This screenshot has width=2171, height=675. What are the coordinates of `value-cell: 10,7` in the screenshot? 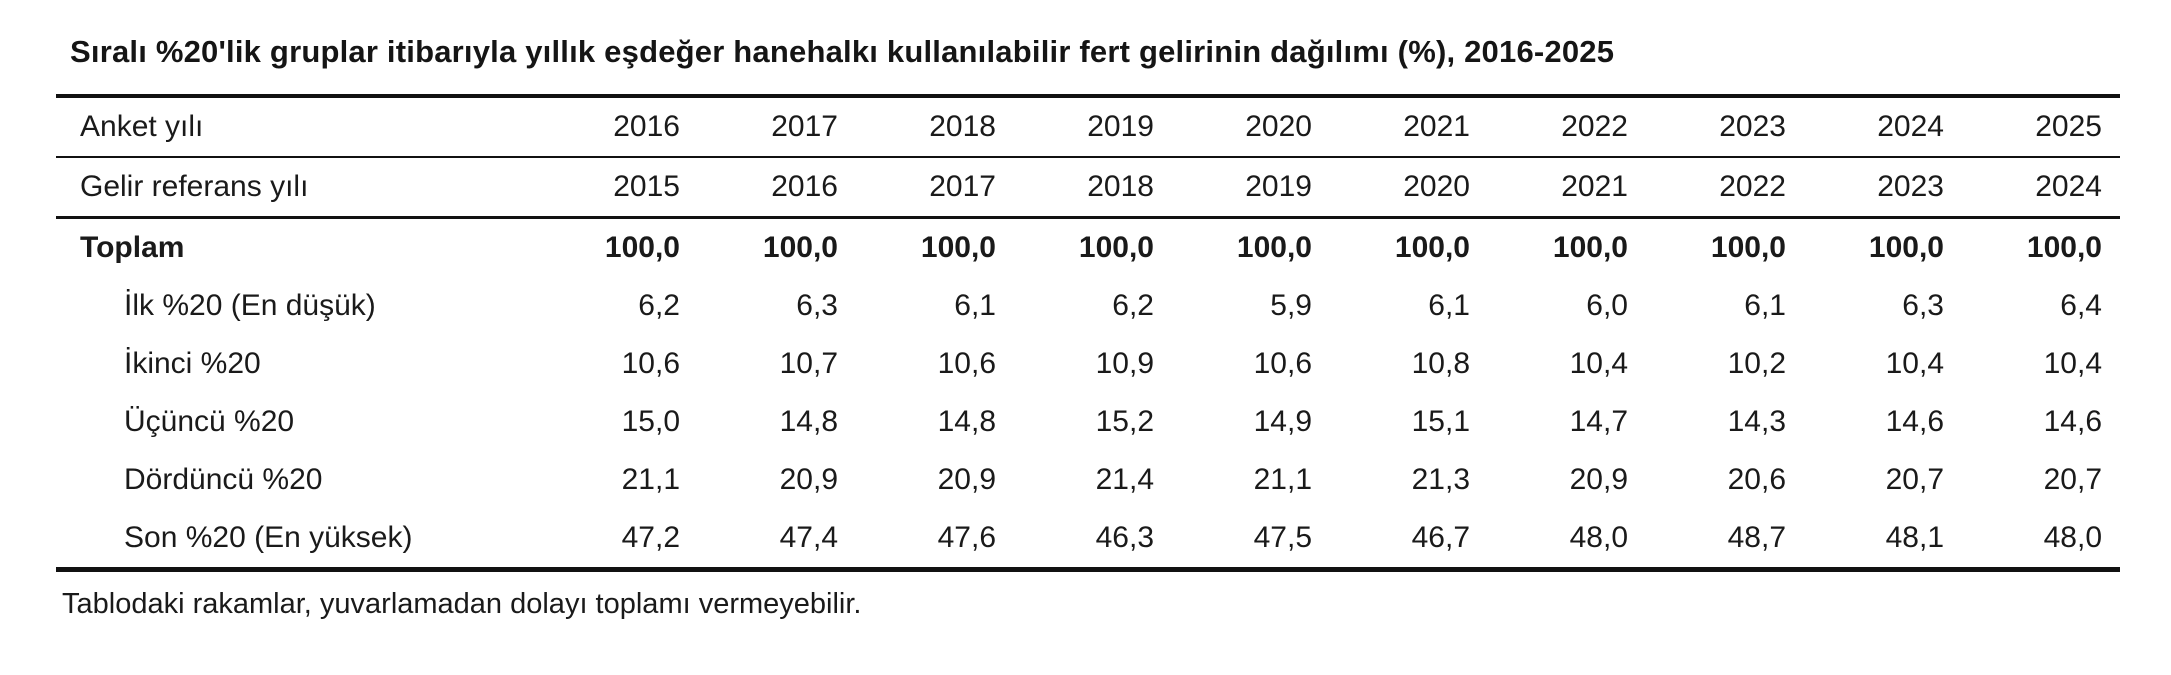 It's located at (808, 363).